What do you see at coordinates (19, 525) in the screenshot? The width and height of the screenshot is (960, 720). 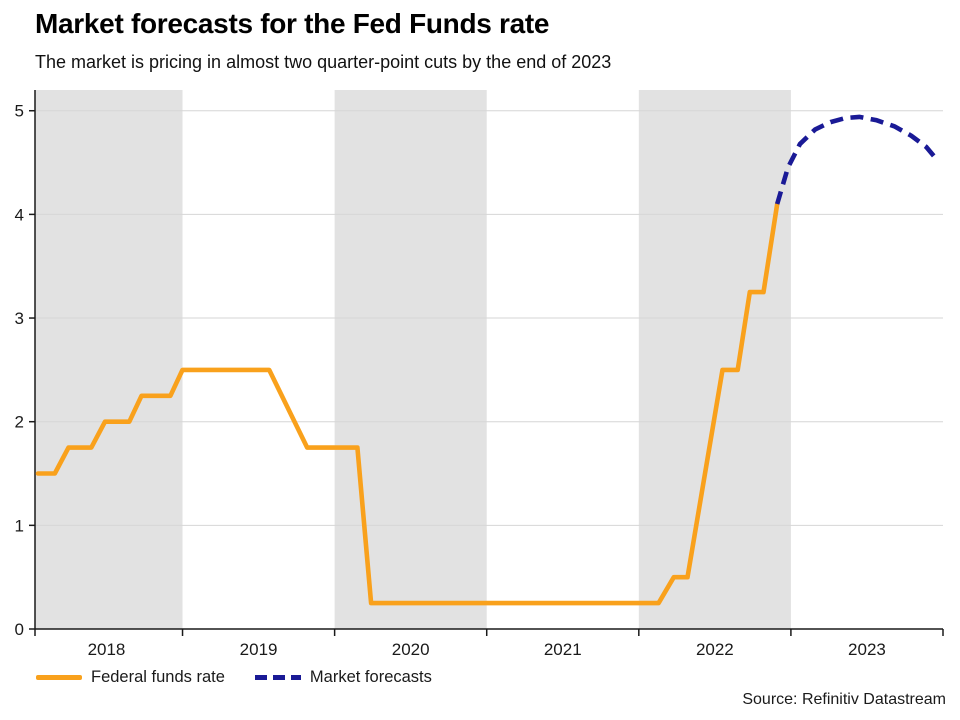 I see `svg-text: 1` at bounding box center [19, 525].